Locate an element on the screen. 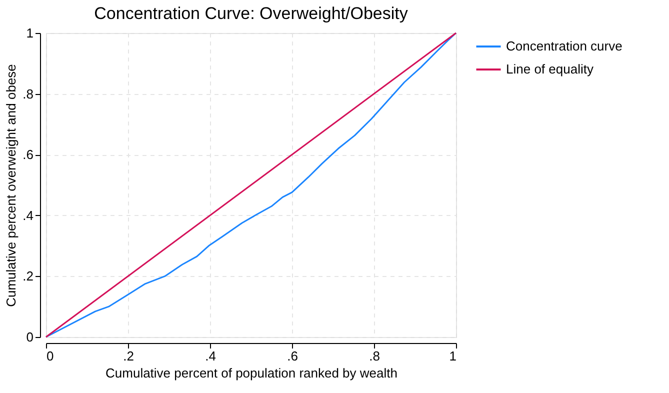 The width and height of the screenshot is (669, 393). chart-title: Concentration Curve: Overweight/Obesity is located at coordinates (251, 13).